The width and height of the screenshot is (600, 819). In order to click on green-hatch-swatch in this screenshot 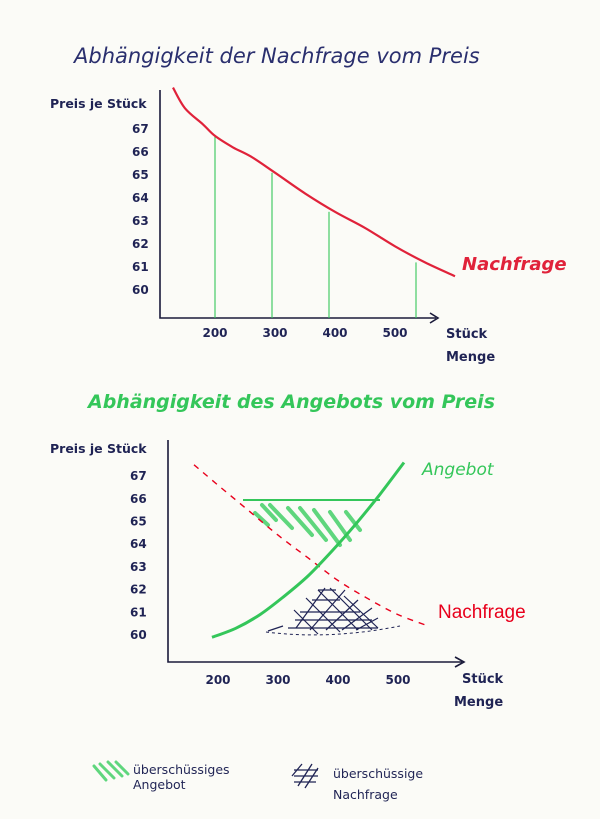, I will do `click(111, 771)`.